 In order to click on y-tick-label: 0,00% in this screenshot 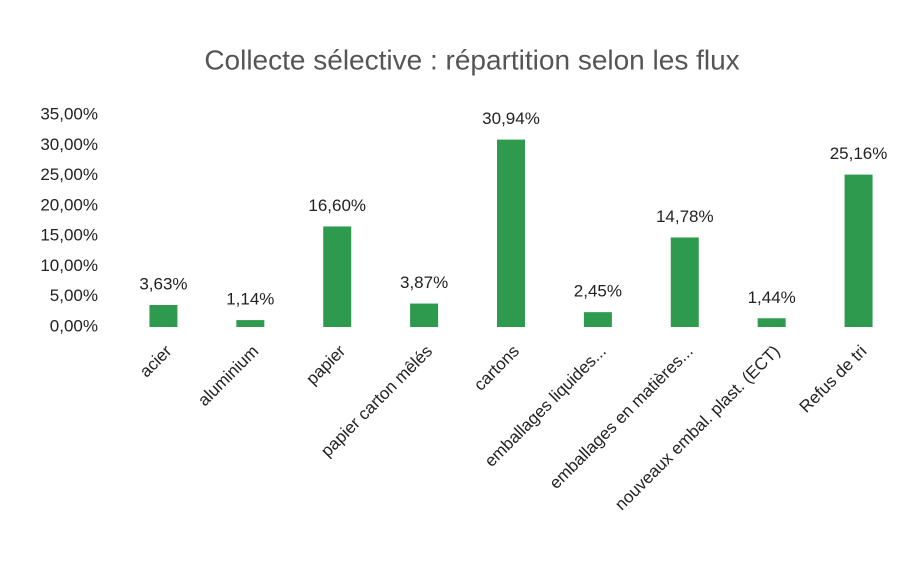, I will do `click(74, 325)`.